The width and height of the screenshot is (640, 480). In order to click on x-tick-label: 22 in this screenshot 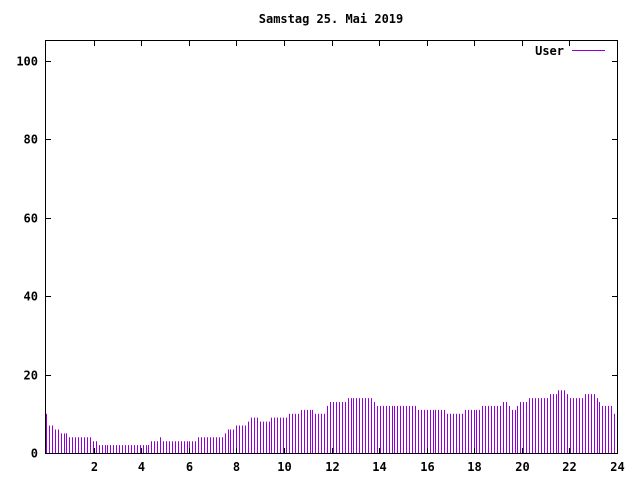, I will do `click(569, 467)`.